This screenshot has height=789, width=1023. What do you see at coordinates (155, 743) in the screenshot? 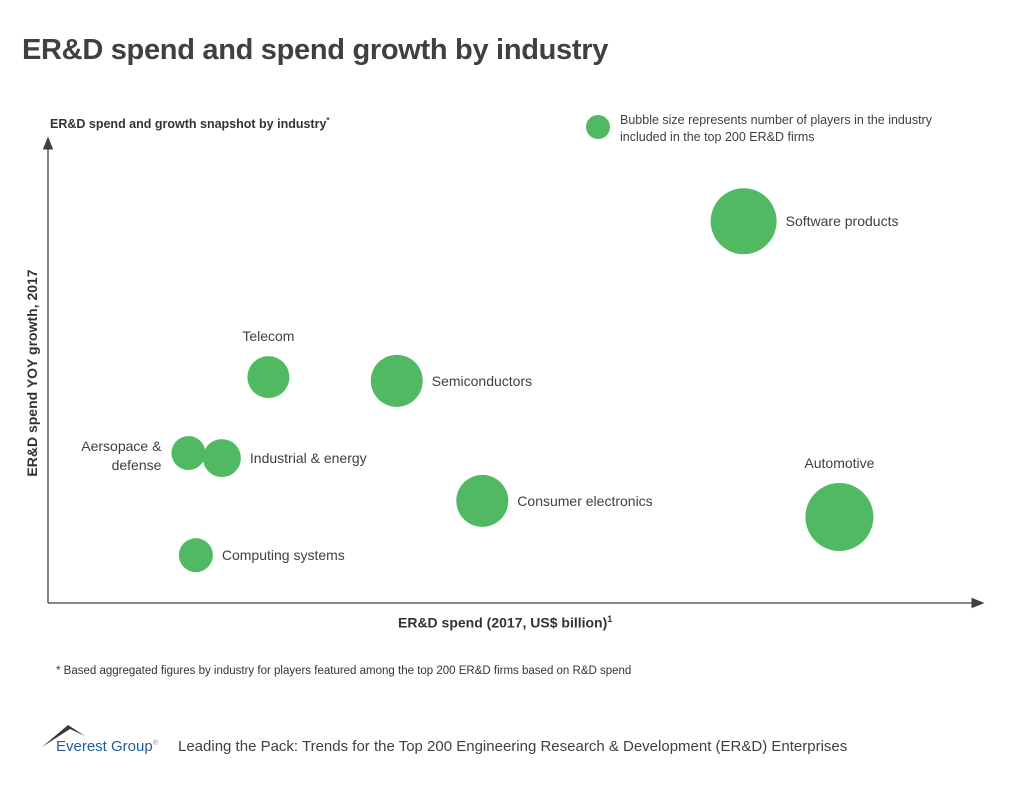
I see `logo-registered-mark: ®` at bounding box center [155, 743].